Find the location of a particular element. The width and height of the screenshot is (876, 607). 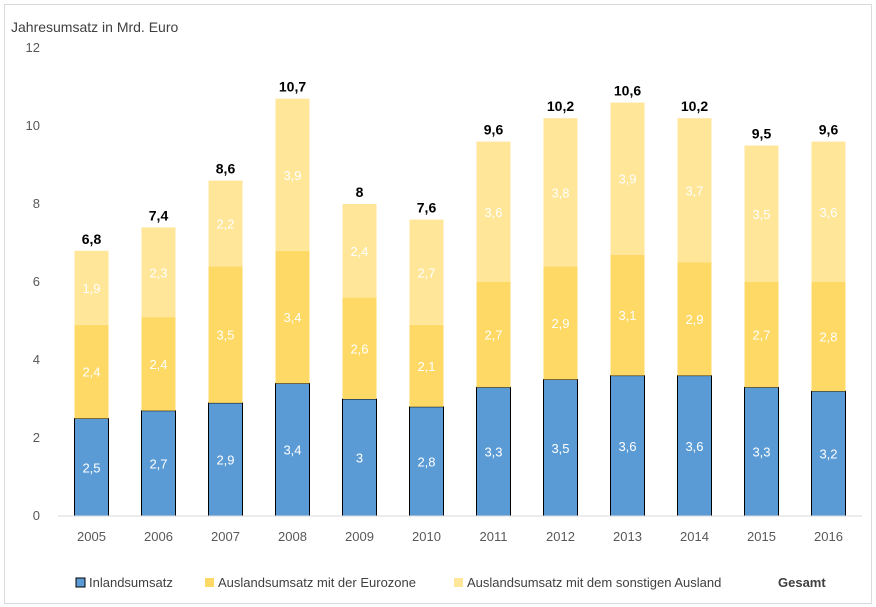

data-label: 3,2 is located at coordinates (828, 454).